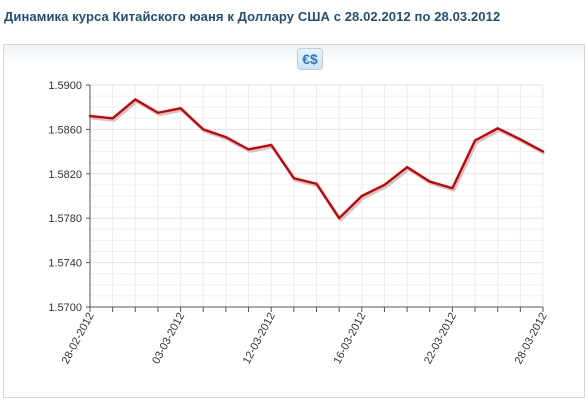 The height and width of the screenshot is (400, 587). What do you see at coordinates (531, 338) in the screenshot?
I see `x-tick-label: 28-03-2012` at bounding box center [531, 338].